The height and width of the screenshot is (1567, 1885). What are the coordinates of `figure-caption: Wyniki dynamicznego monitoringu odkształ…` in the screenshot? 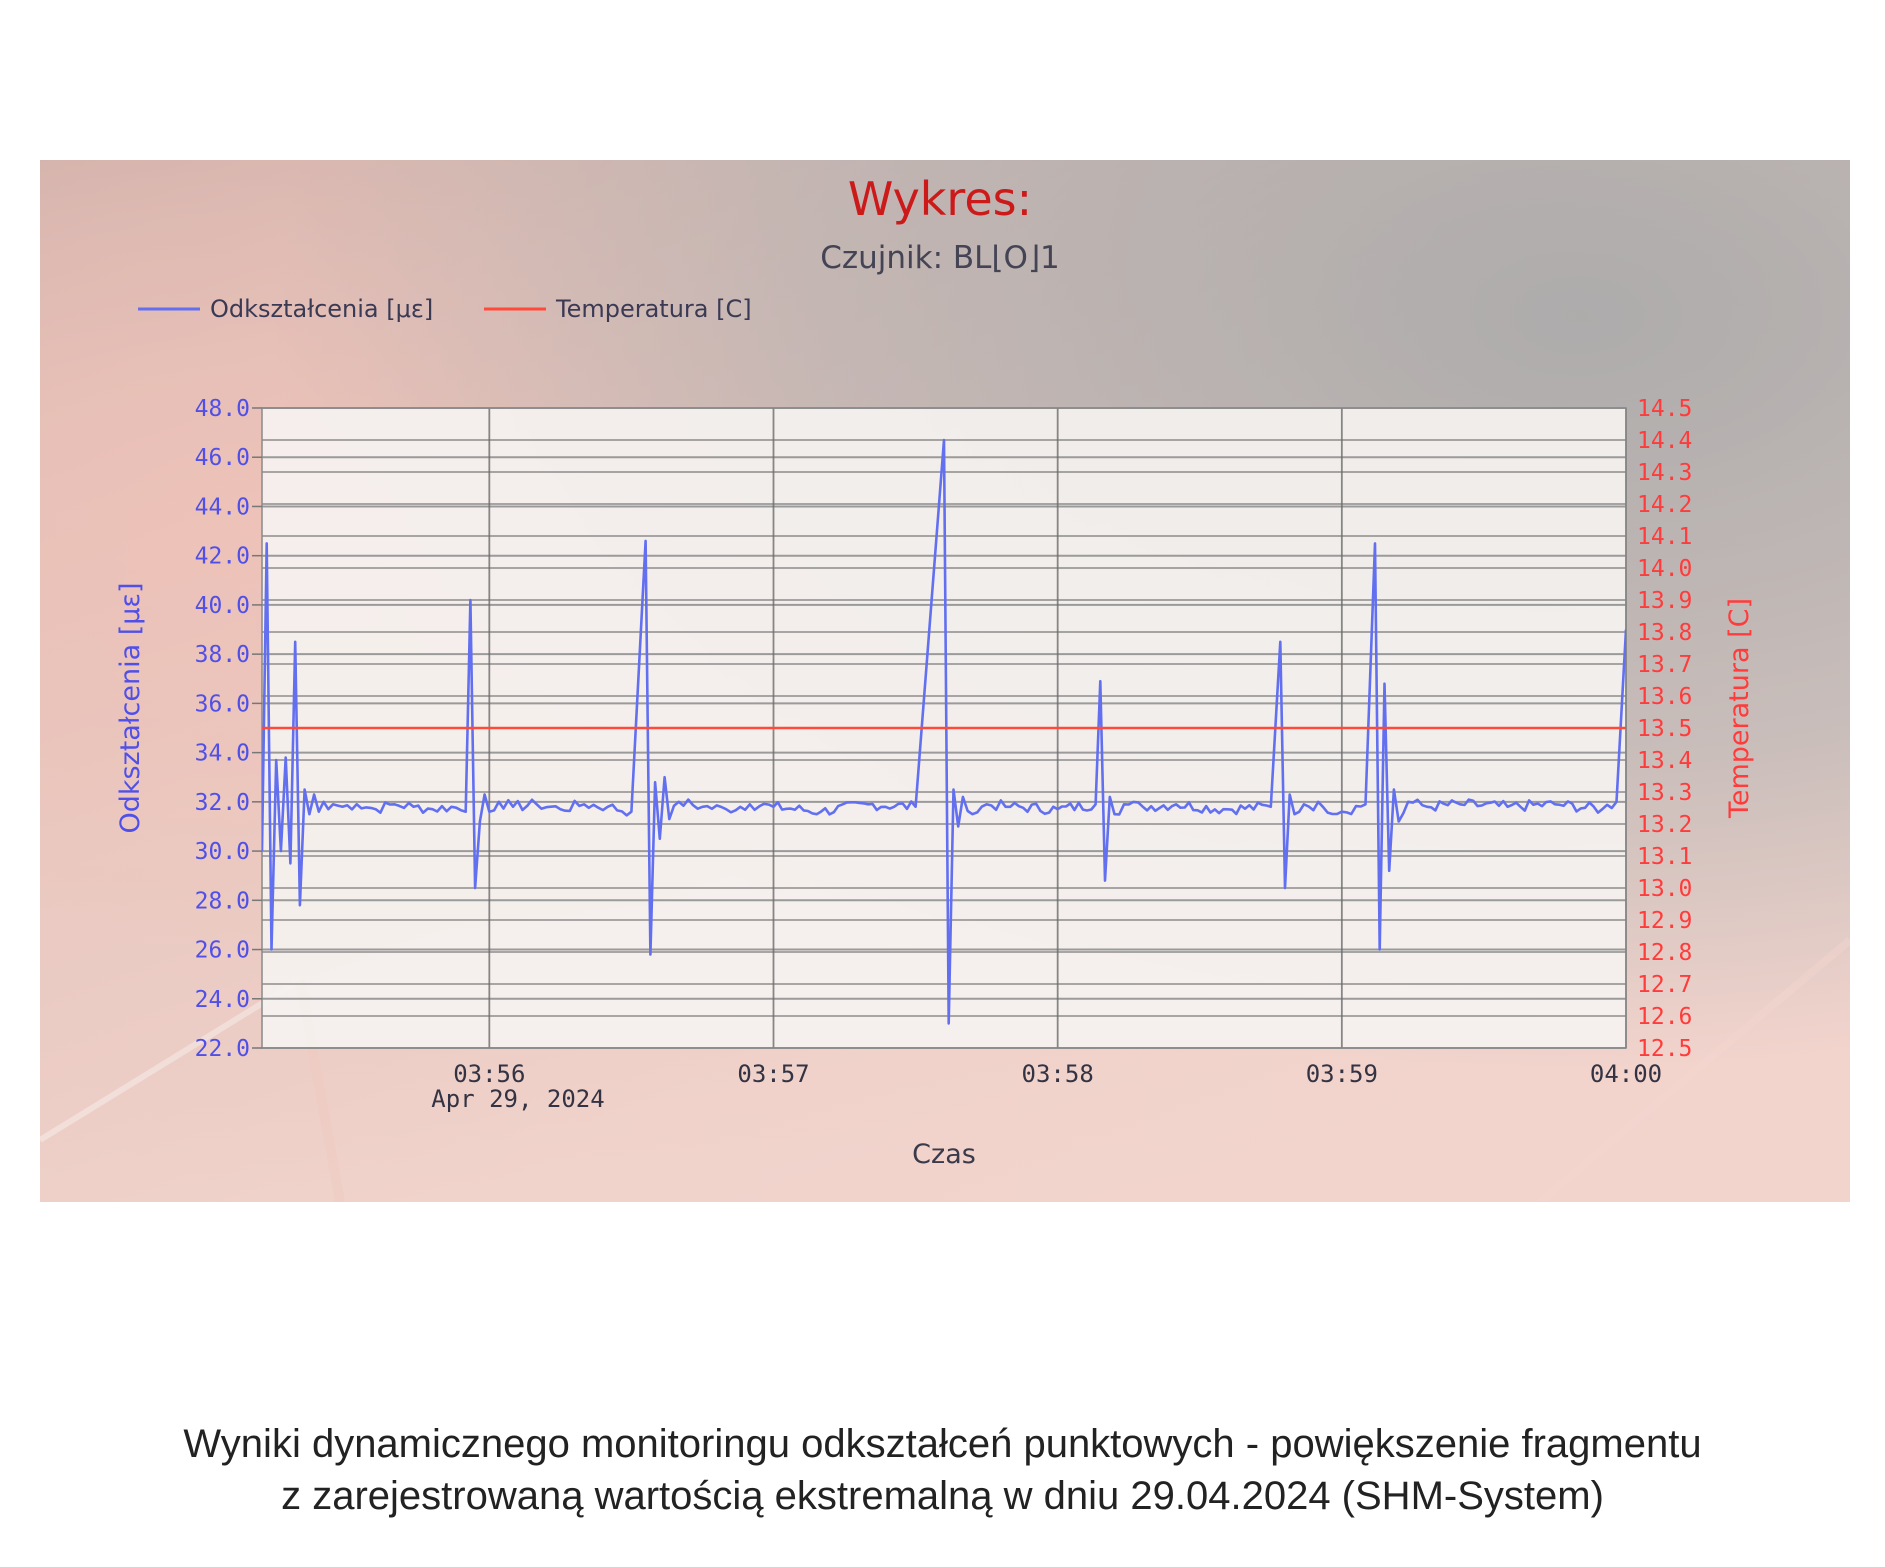 It's located at (942, 1470).